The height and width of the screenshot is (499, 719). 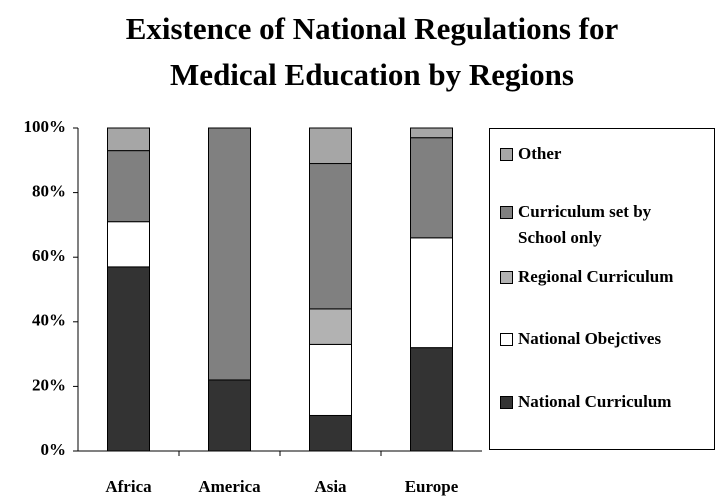 I want to click on legend-label: Curriculum set by School only, so click(x=585, y=224).